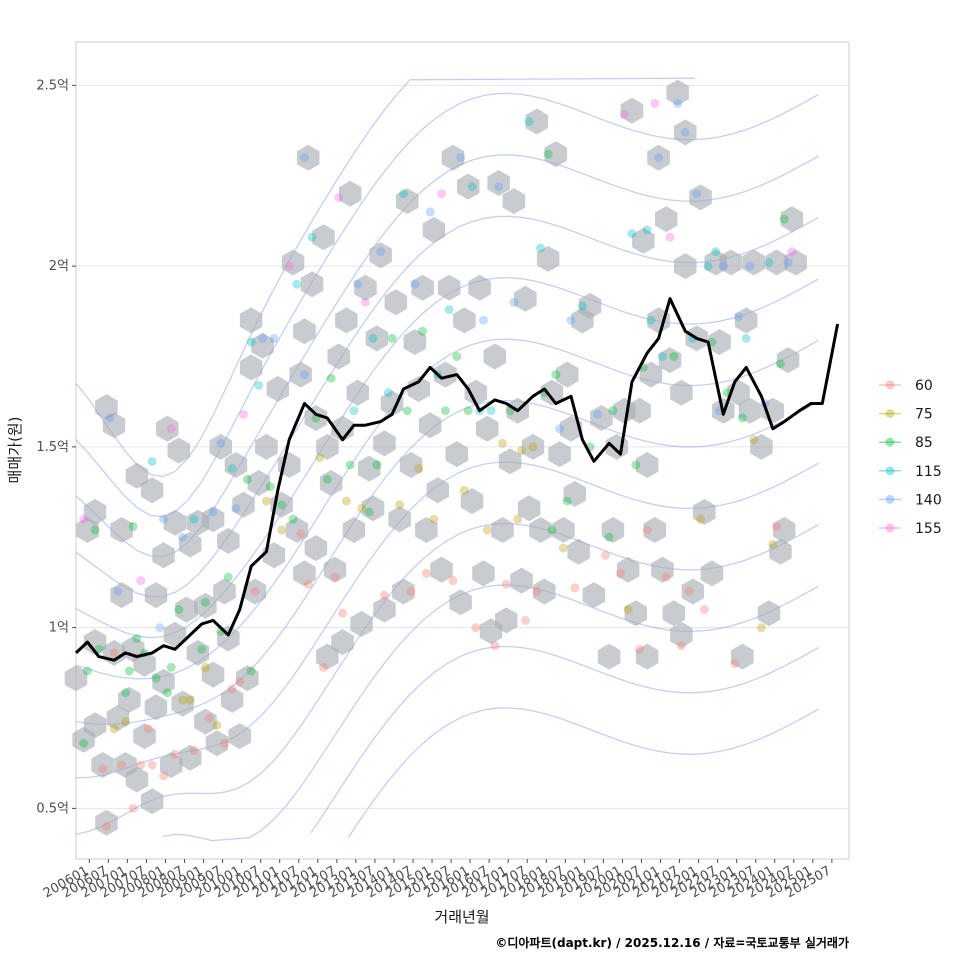  I want to click on y-axis: 0.5억 1억 1.5억 2억 2.5억, so click(56, 447).